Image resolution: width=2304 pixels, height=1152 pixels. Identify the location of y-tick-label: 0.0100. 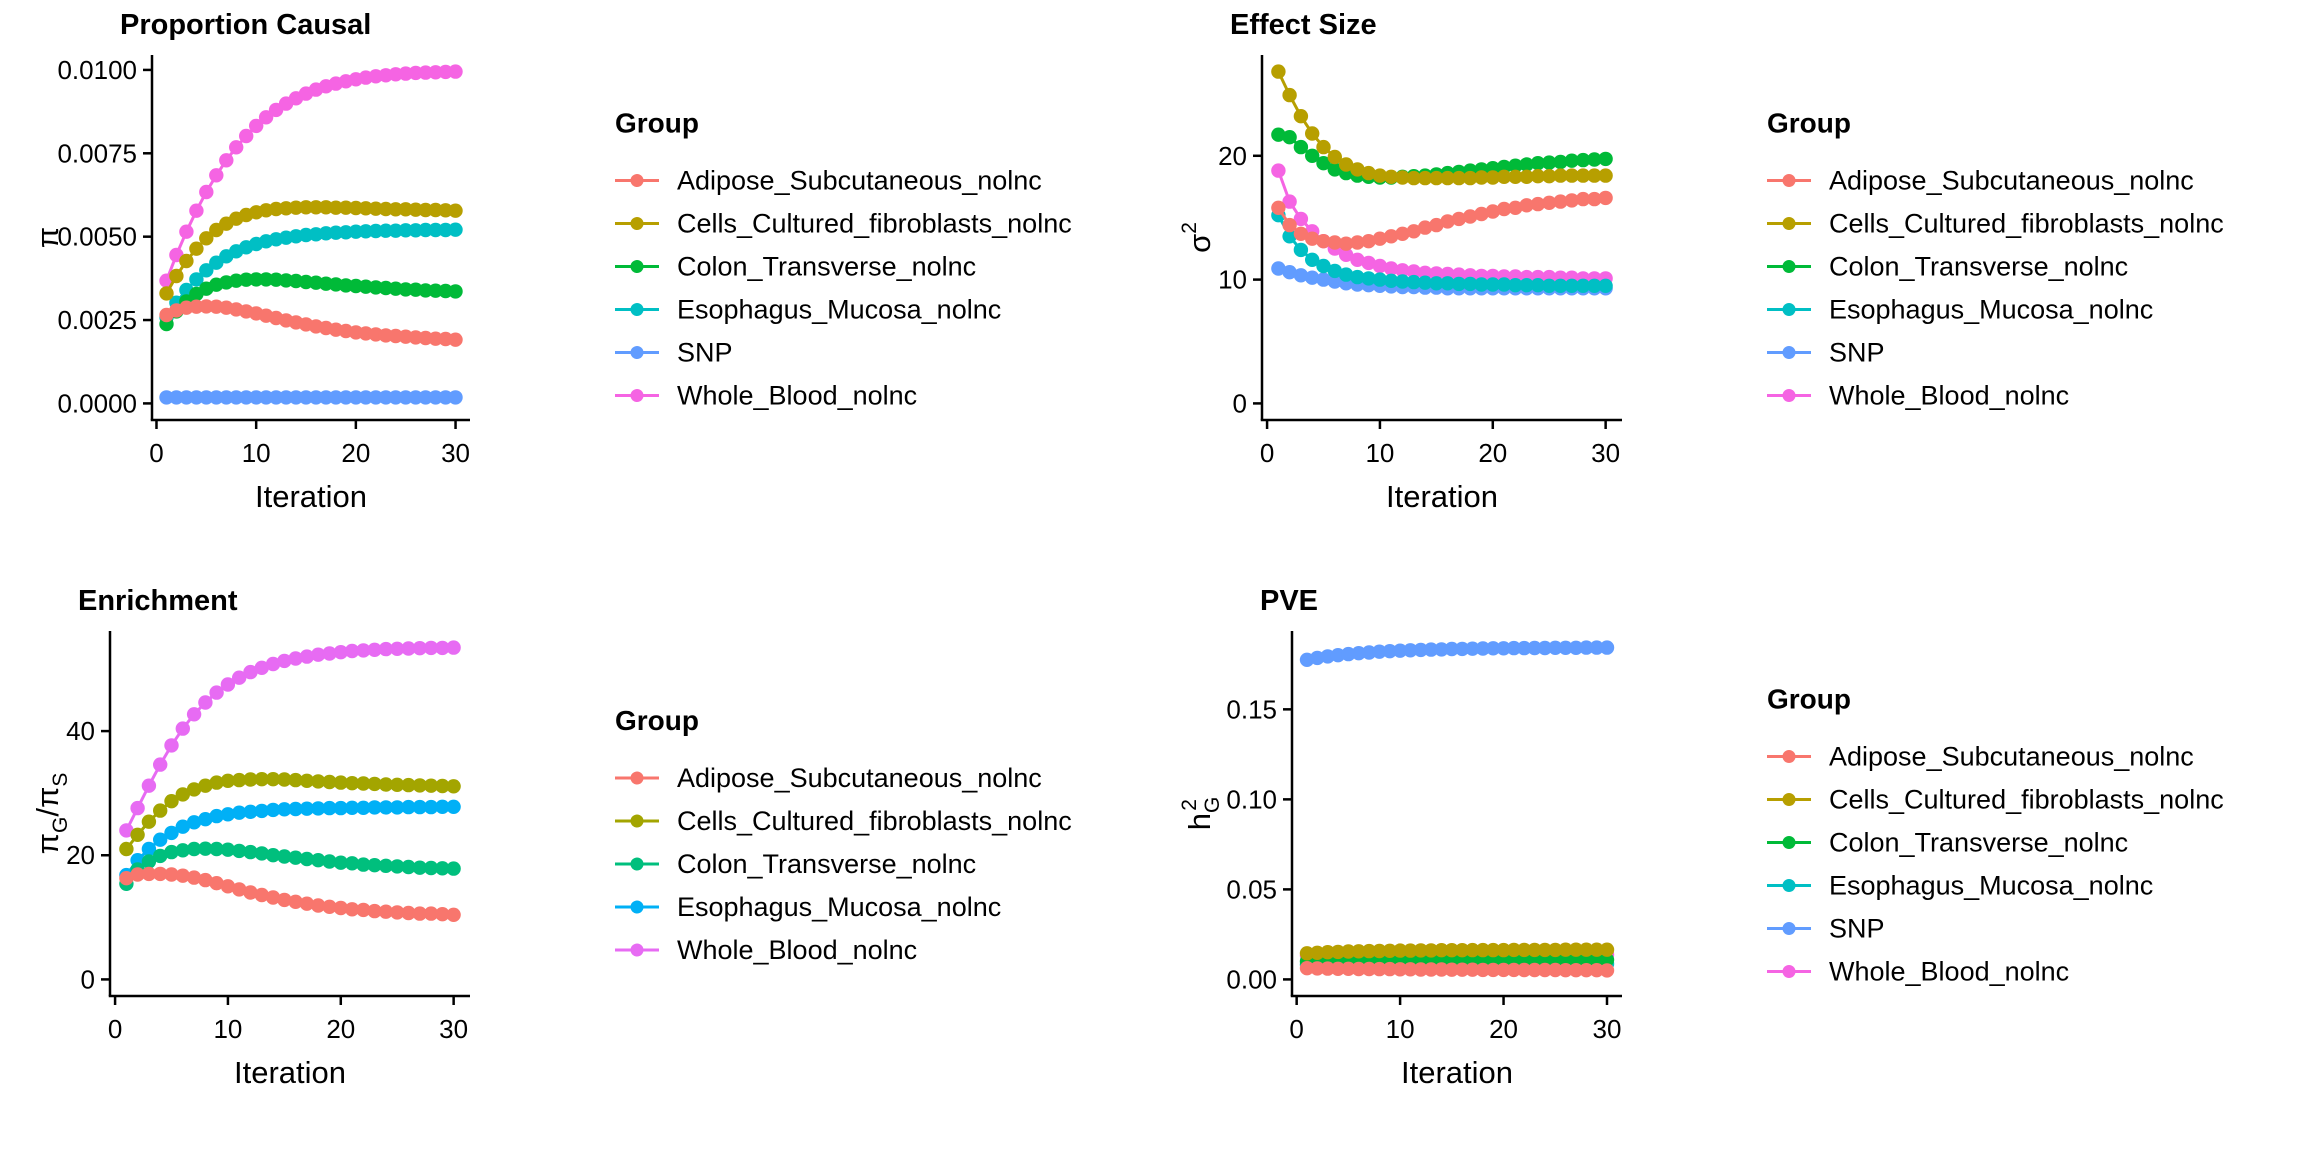
(97, 70).